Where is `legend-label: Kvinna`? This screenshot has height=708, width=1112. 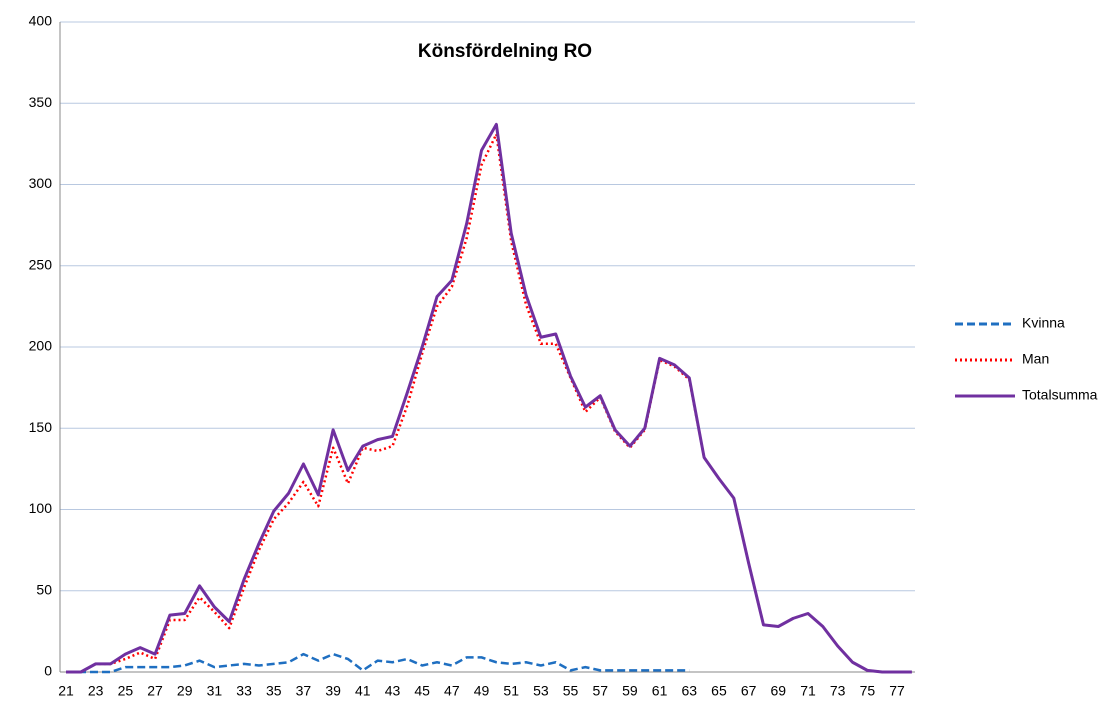 legend-label: Kvinna is located at coordinates (1043, 323).